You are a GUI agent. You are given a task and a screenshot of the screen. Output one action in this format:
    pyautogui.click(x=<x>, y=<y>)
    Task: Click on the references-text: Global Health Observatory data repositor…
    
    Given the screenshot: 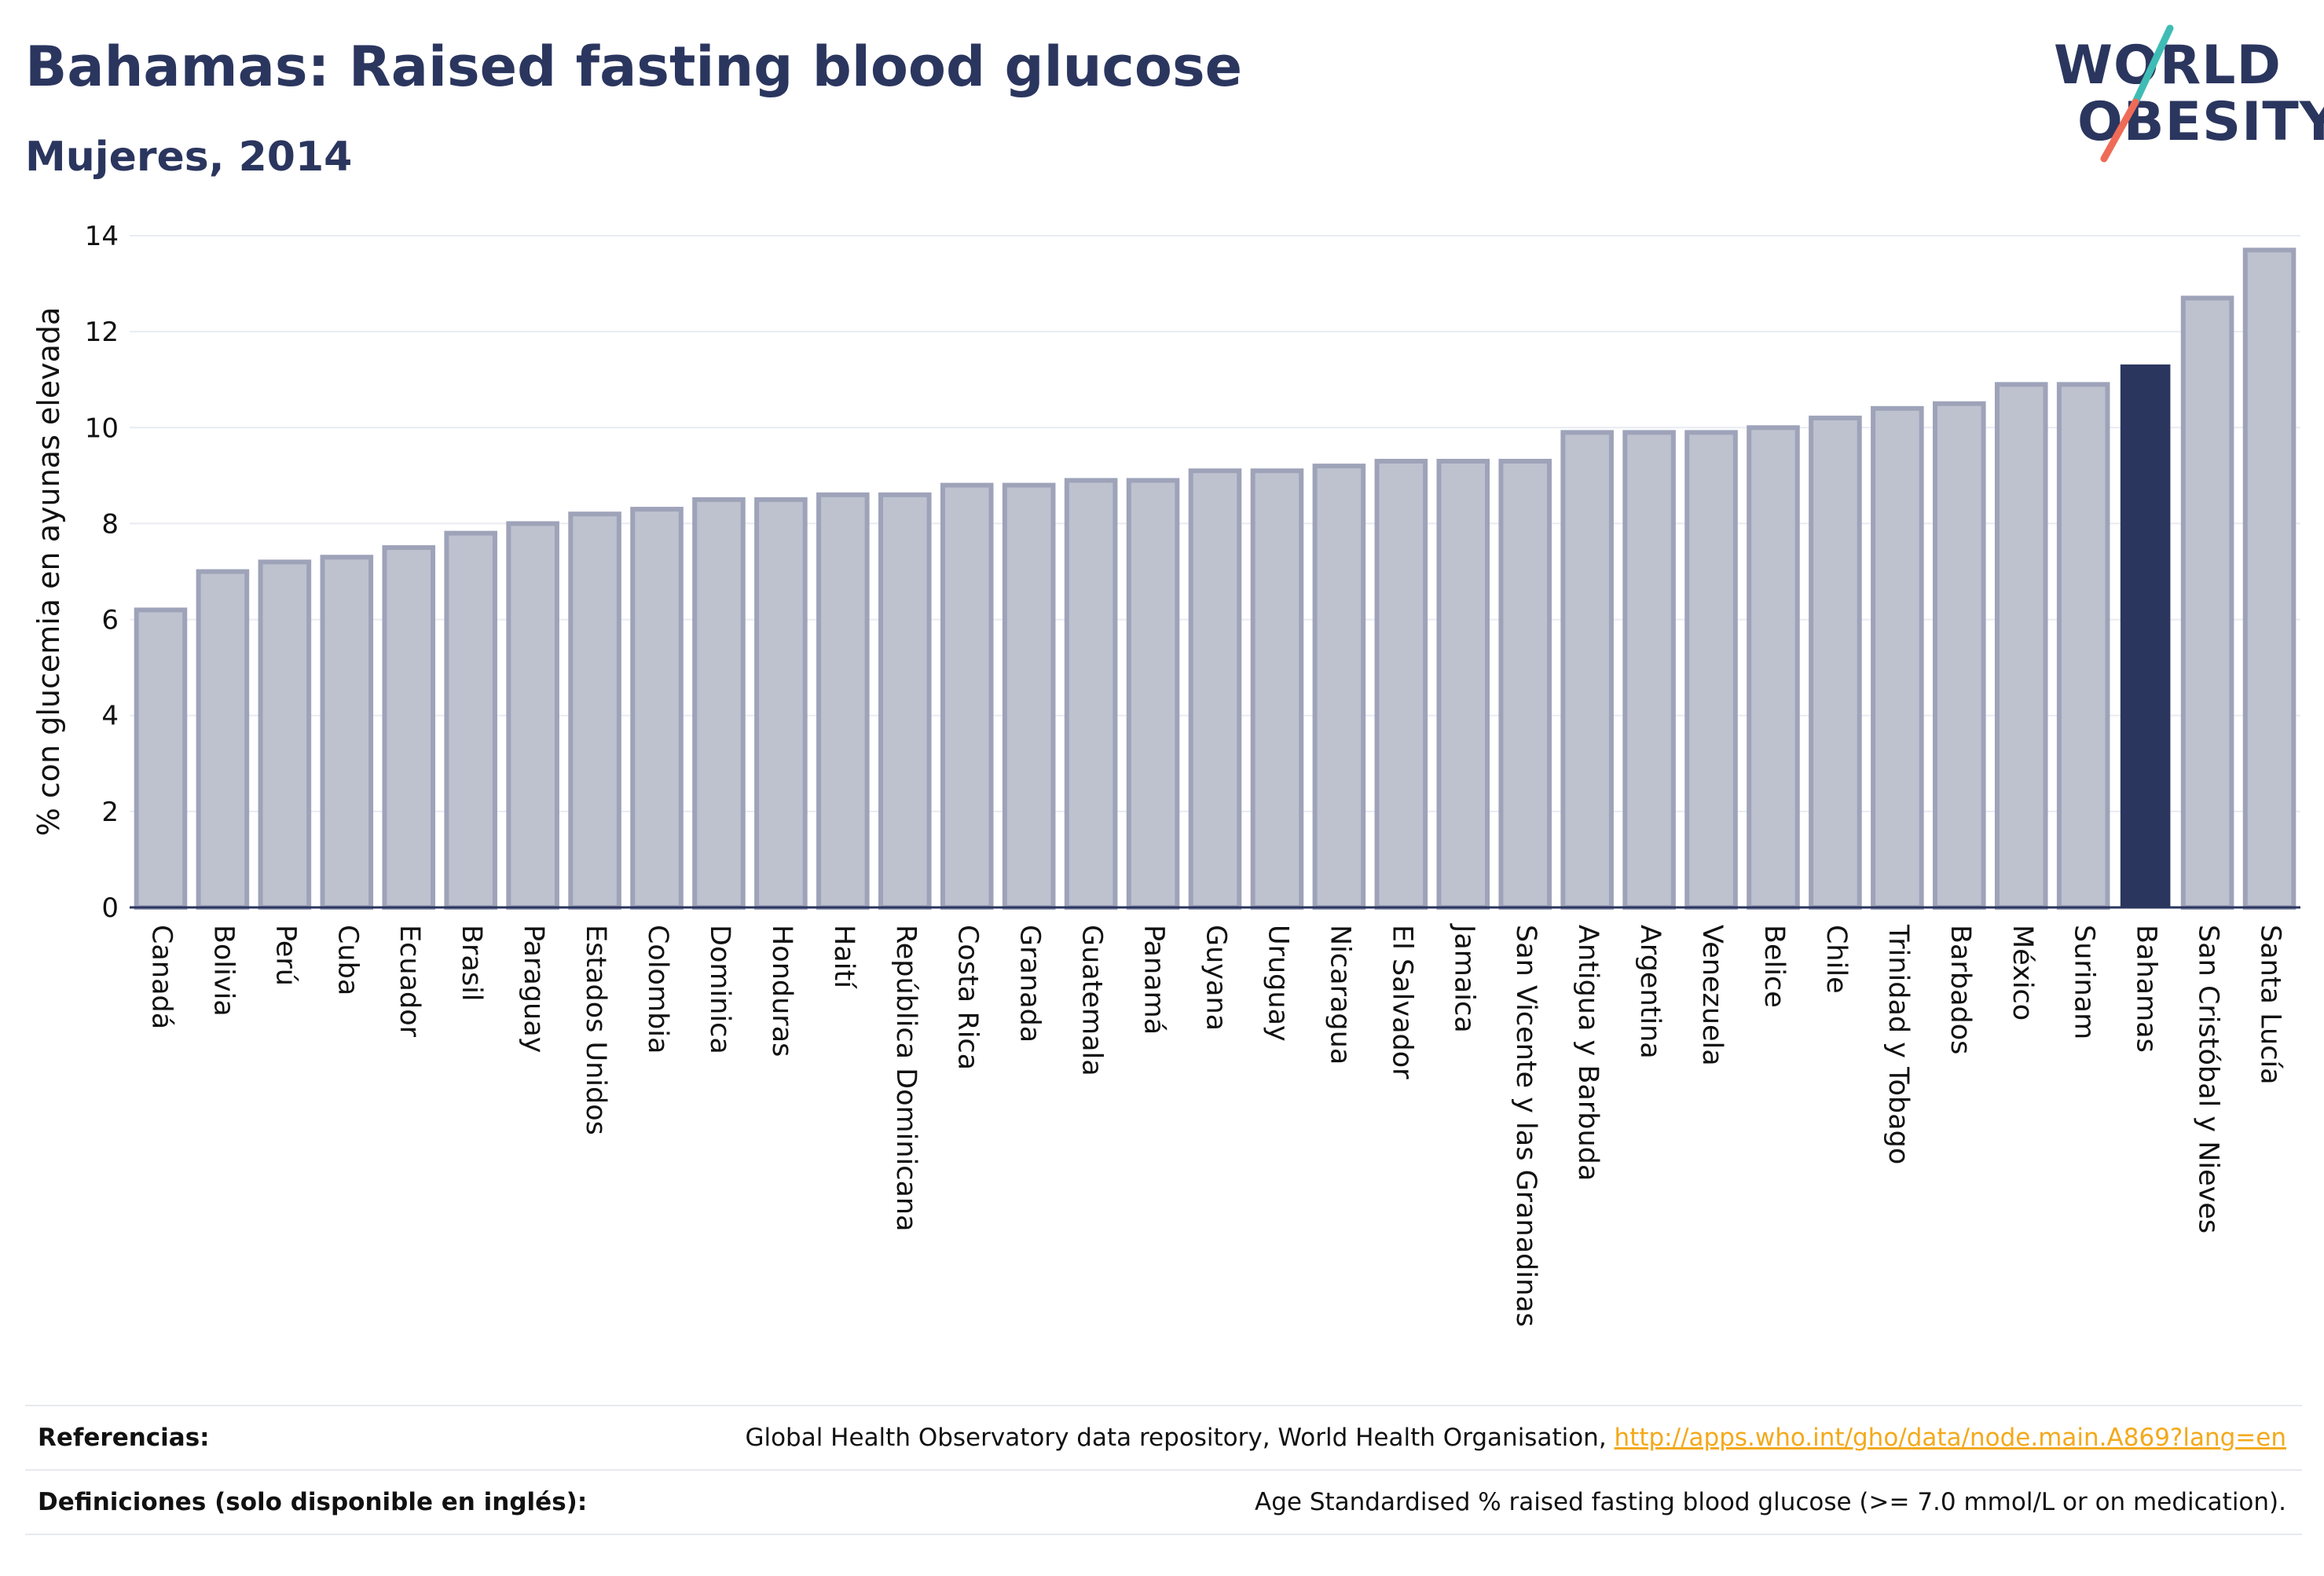 What is the action you would take?
    pyautogui.click(x=1180, y=1438)
    